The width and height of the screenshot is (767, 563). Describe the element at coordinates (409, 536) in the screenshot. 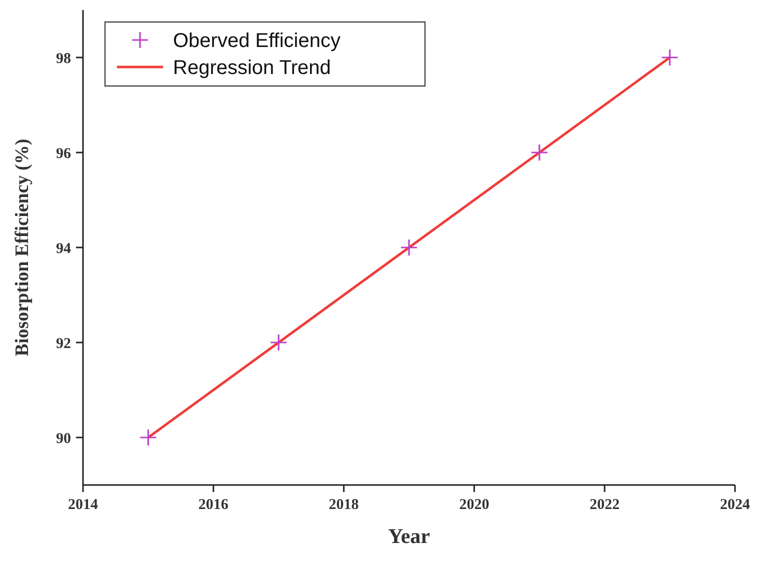

I see `x-axis-title: Year` at that location.